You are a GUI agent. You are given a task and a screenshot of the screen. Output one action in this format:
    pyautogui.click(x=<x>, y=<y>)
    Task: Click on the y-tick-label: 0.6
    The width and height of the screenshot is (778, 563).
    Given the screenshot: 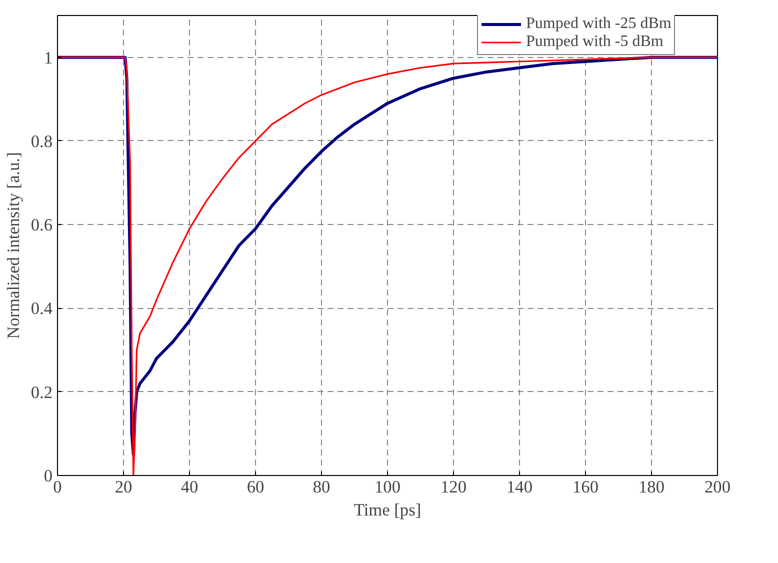 What is the action you would take?
    pyautogui.click(x=41, y=225)
    